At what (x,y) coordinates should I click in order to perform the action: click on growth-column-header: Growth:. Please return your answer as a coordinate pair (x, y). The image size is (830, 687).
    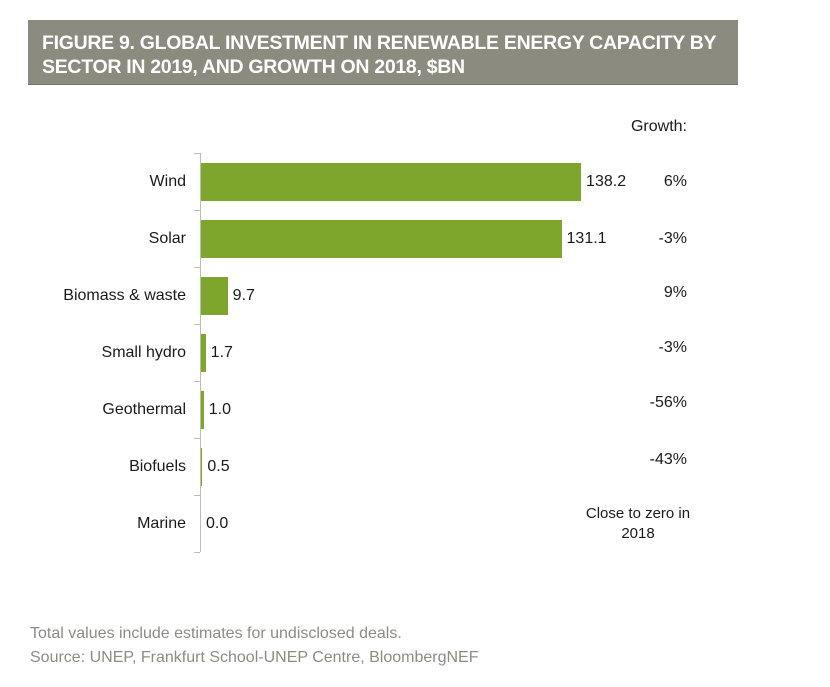
    Looking at the image, I should click on (658, 126).